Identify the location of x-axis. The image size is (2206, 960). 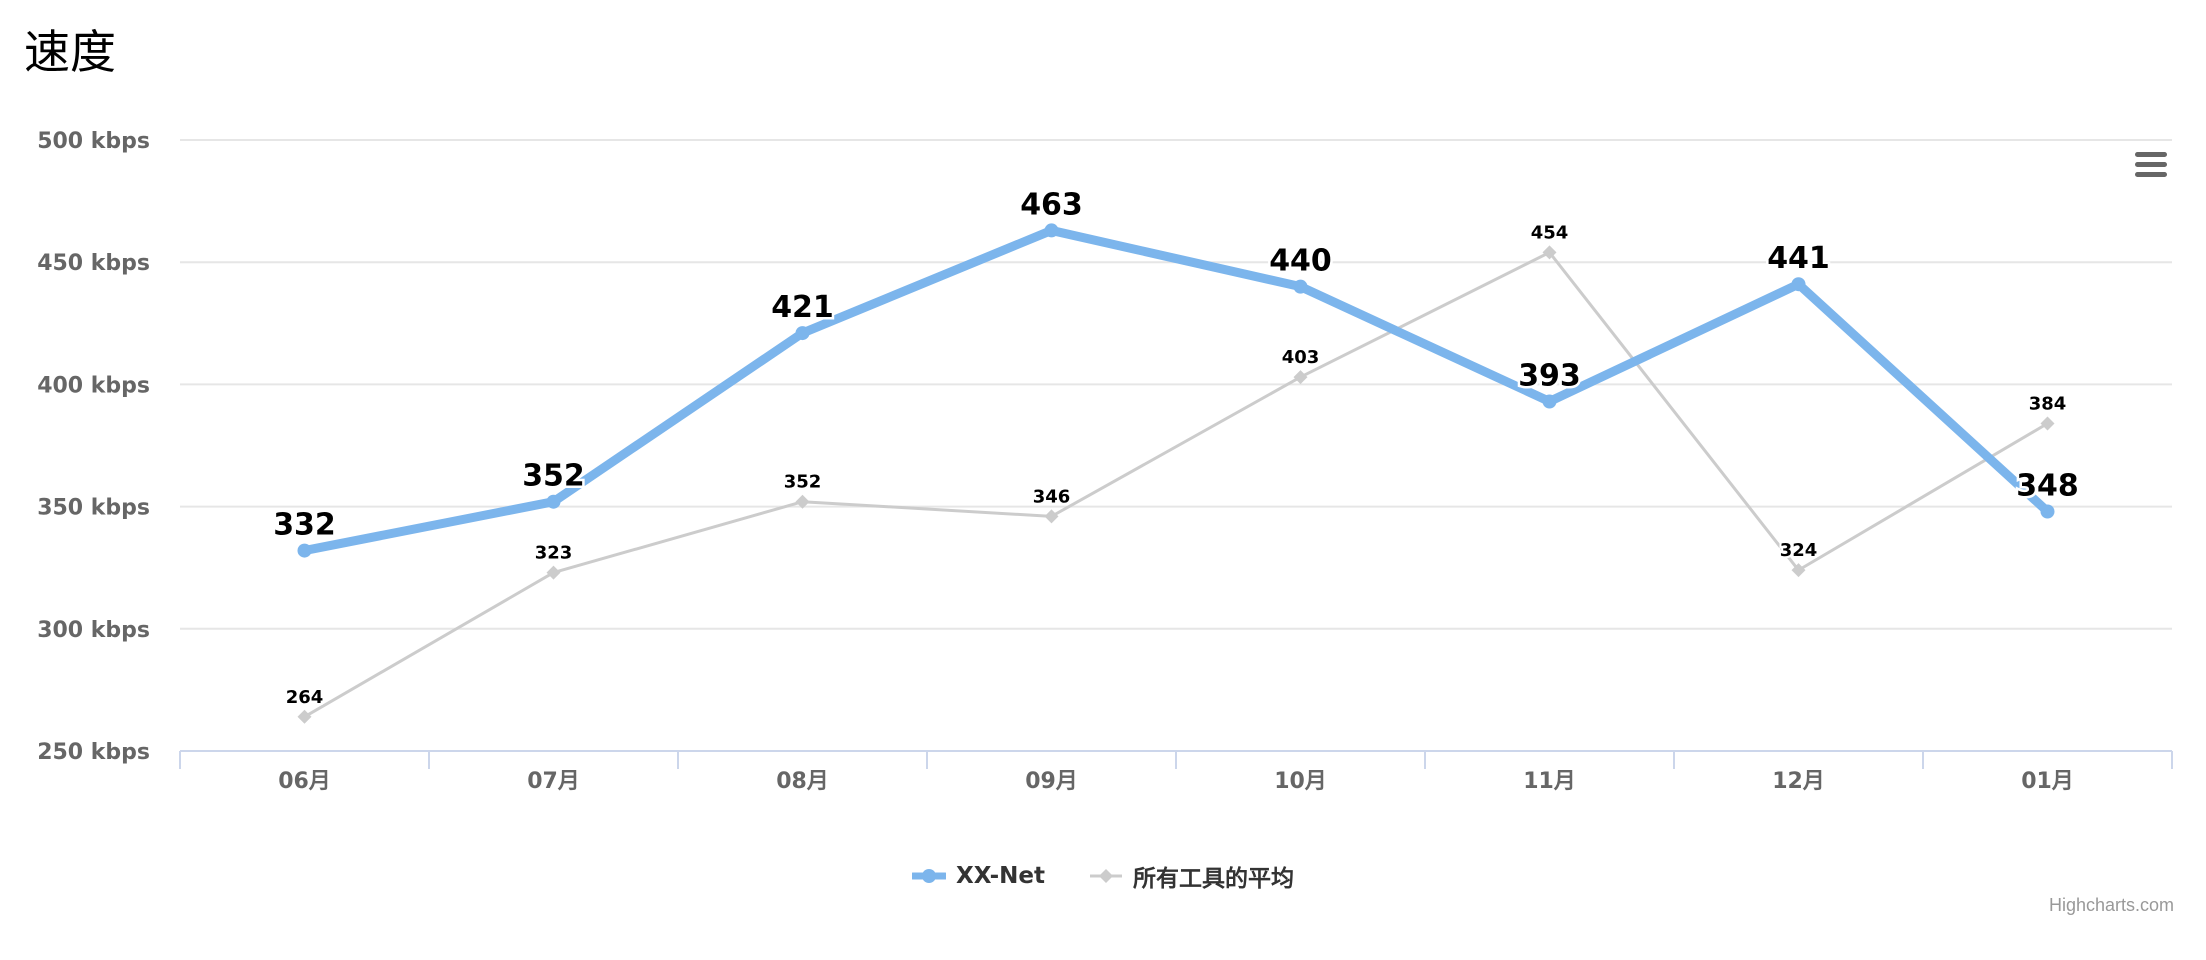
(1176, 759).